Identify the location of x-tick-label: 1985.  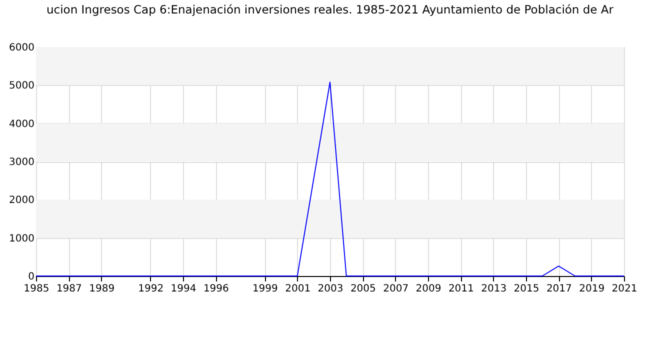
(37, 289).